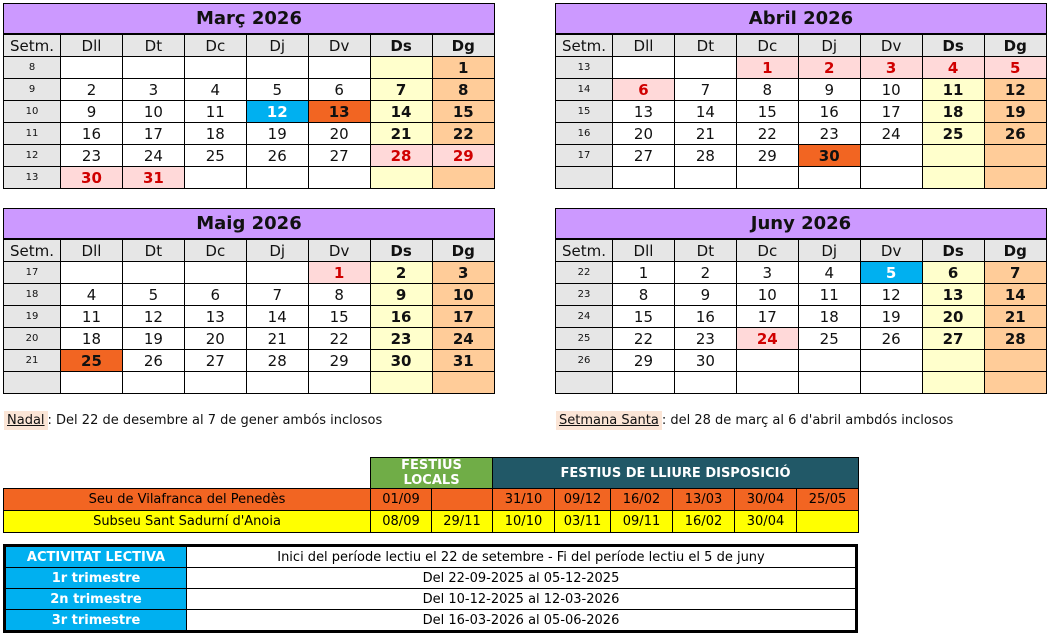 This screenshot has height=635, width=1049. I want to click on week-row: 25 22 23 24 25 26 27 28, so click(801, 338).